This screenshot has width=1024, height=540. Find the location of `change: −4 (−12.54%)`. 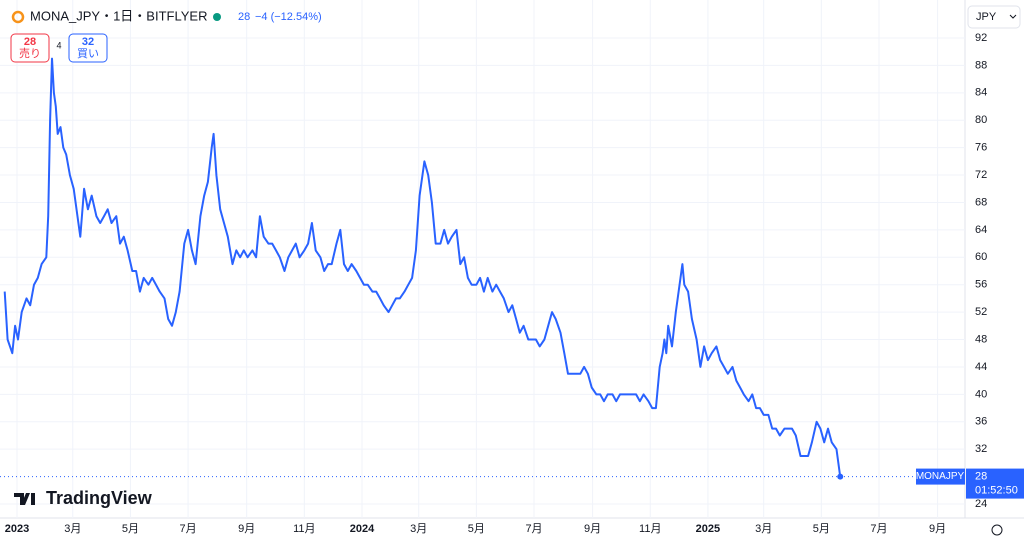

change: −4 (−12.54%) is located at coordinates (288, 17).